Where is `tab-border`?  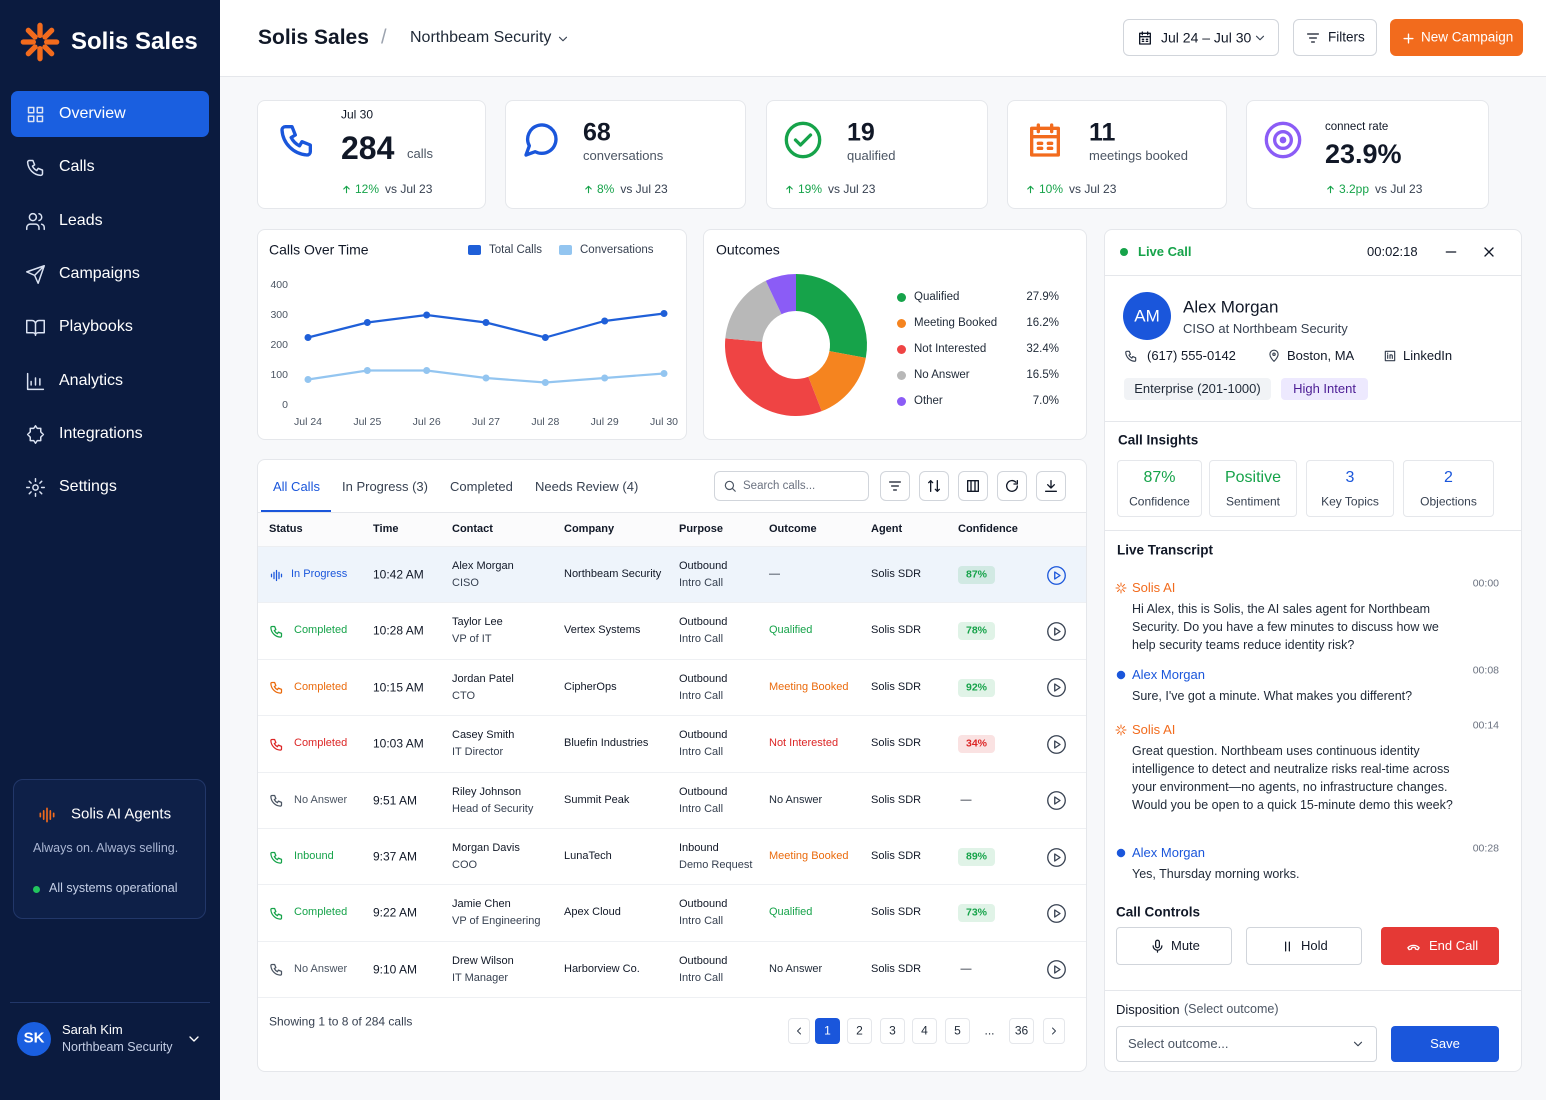 tab-border is located at coordinates (672, 512).